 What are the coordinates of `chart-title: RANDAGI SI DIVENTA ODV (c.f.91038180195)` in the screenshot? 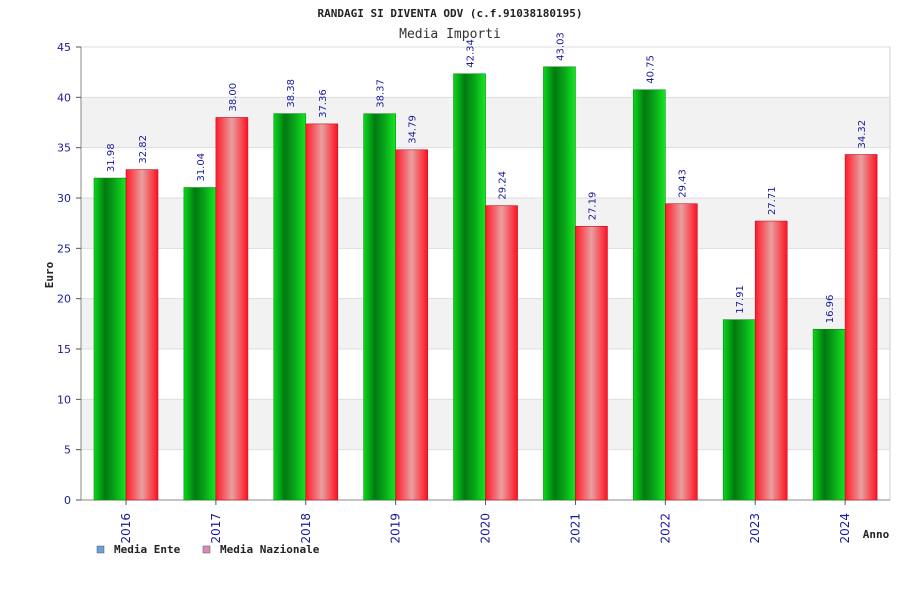 It's located at (450, 13).